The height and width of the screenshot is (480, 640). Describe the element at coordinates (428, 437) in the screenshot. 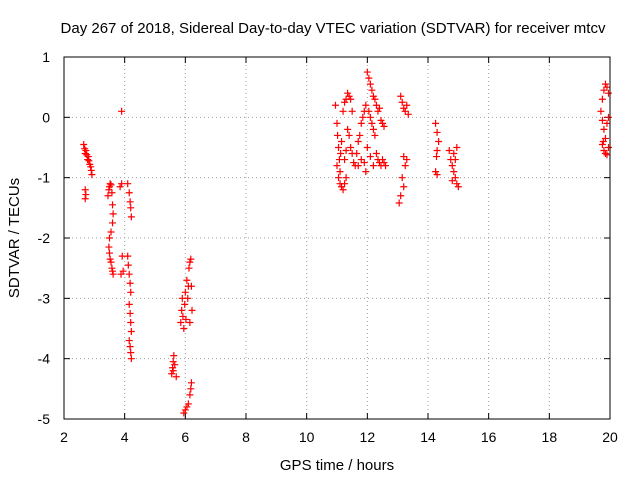

I see `x-tick-label: 14` at that location.